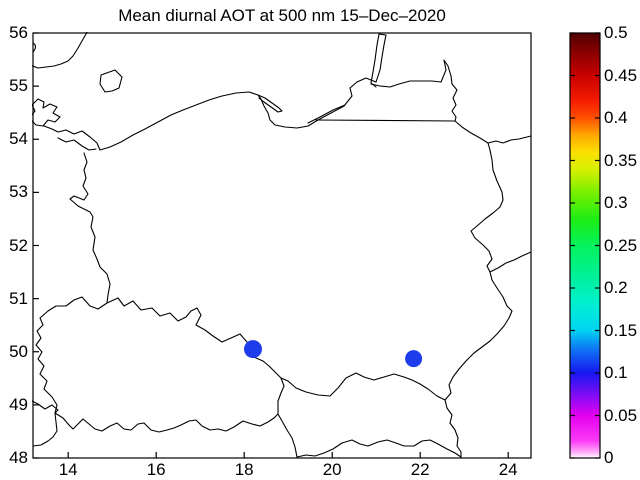 The image size is (640, 480). What do you see at coordinates (585, 245) in the screenshot?
I see `colorbar-ticks` at bounding box center [585, 245].